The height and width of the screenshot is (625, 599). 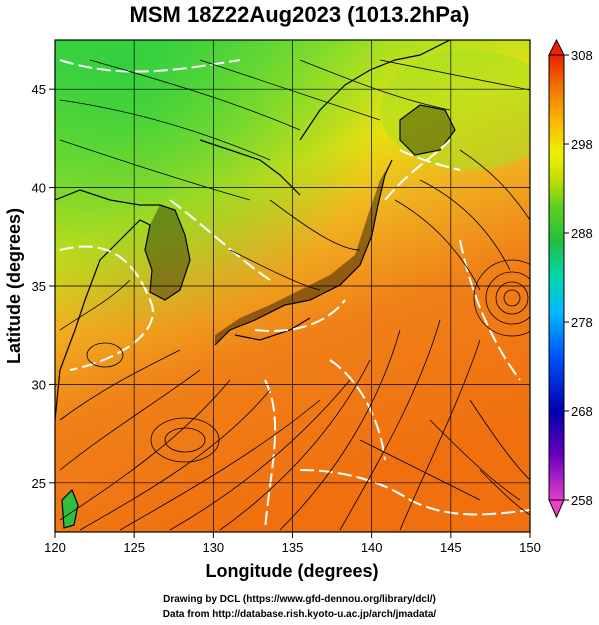 What do you see at coordinates (291, 571) in the screenshot?
I see `x-axis-label: Longitude (degrees)` at bounding box center [291, 571].